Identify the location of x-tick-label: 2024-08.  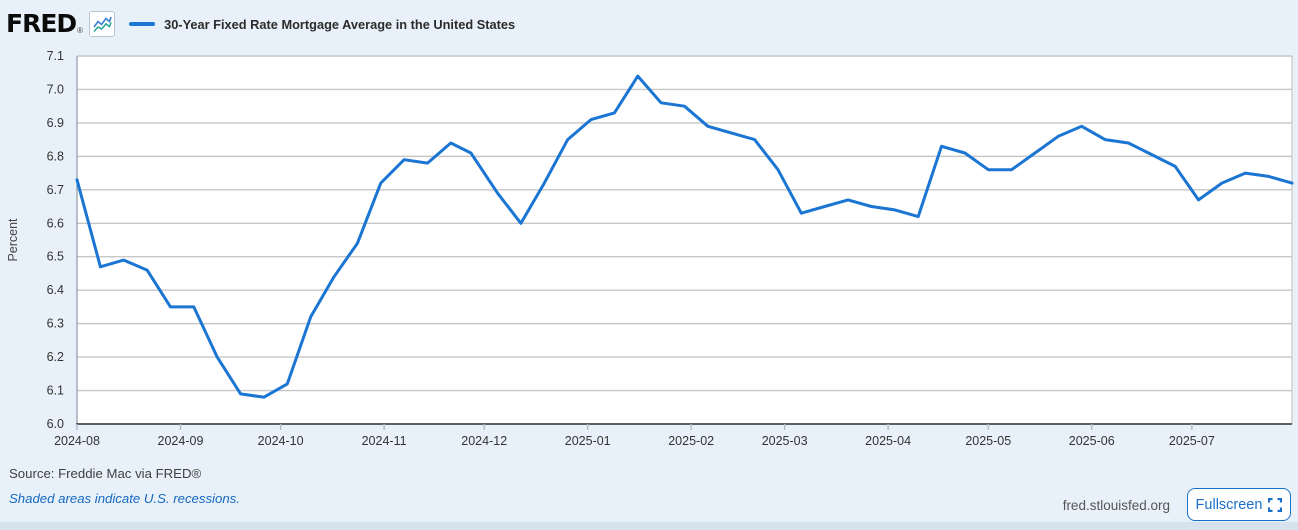
(77, 441).